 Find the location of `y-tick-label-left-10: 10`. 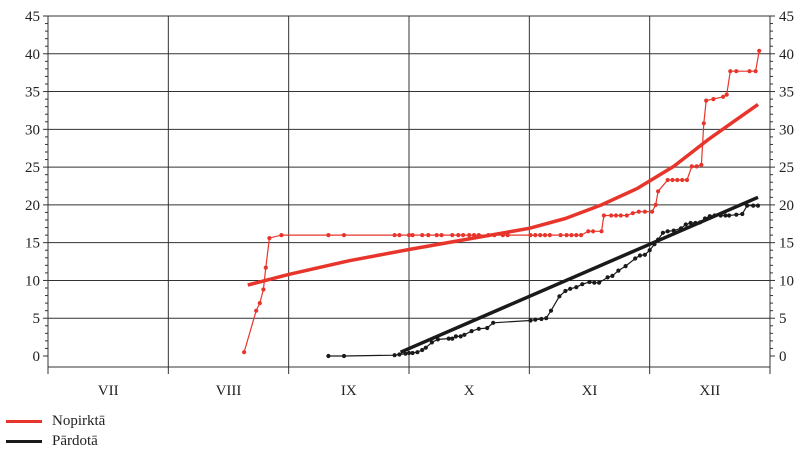

y-tick-label-left-10: 10 is located at coordinates (32, 281).